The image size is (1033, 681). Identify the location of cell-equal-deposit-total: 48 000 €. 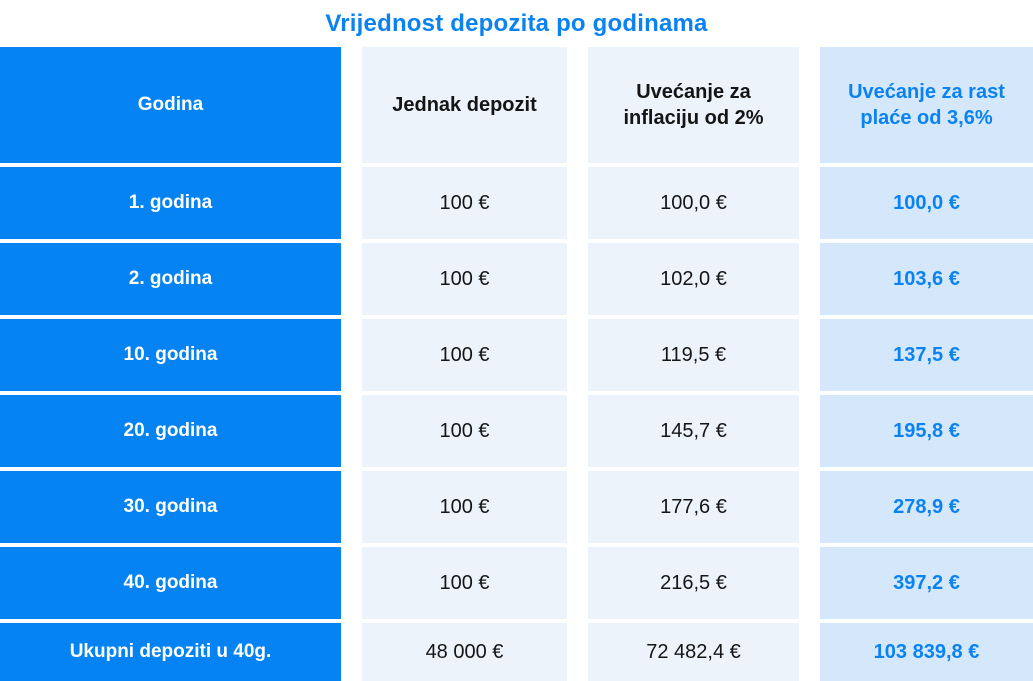
(464, 652).